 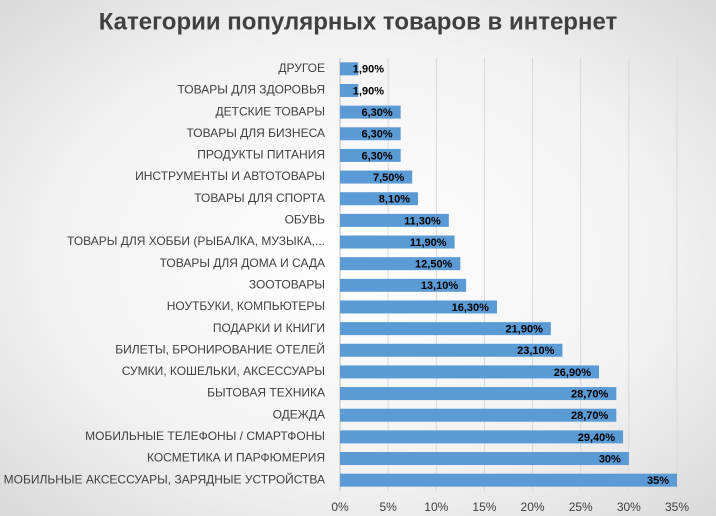 I want to click on y-tick-label: ТОВАРЫ ДЛЯ ДОМА И САДА, so click(x=242, y=263).